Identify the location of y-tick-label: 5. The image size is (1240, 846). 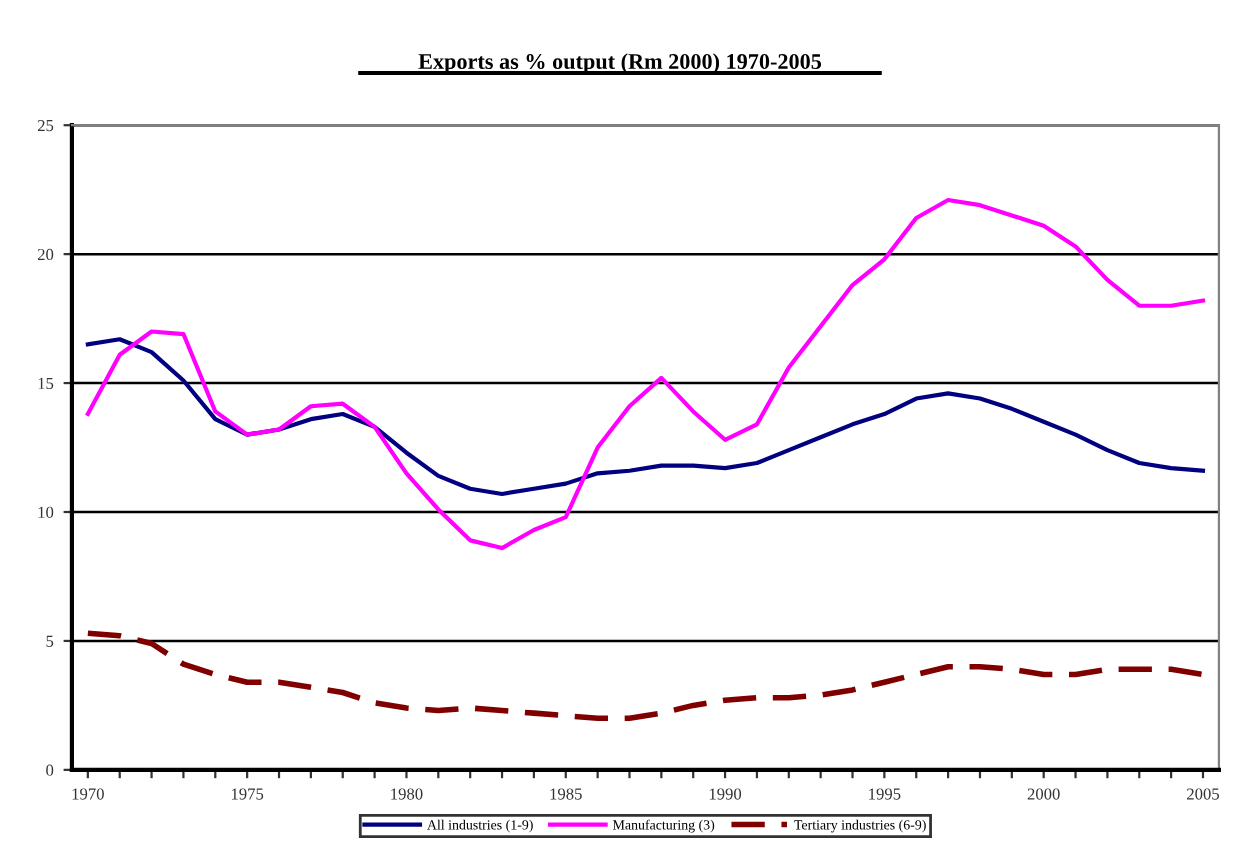
(50, 641).